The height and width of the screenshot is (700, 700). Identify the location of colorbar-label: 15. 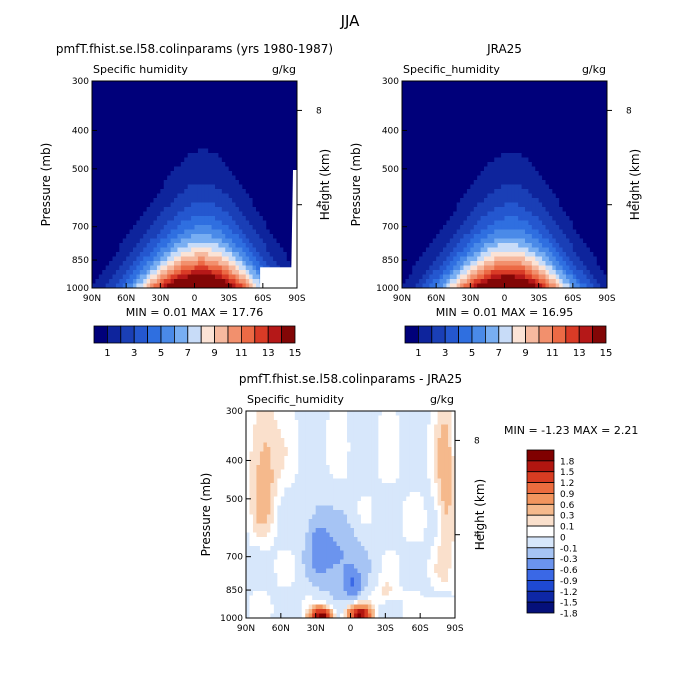
(295, 353).